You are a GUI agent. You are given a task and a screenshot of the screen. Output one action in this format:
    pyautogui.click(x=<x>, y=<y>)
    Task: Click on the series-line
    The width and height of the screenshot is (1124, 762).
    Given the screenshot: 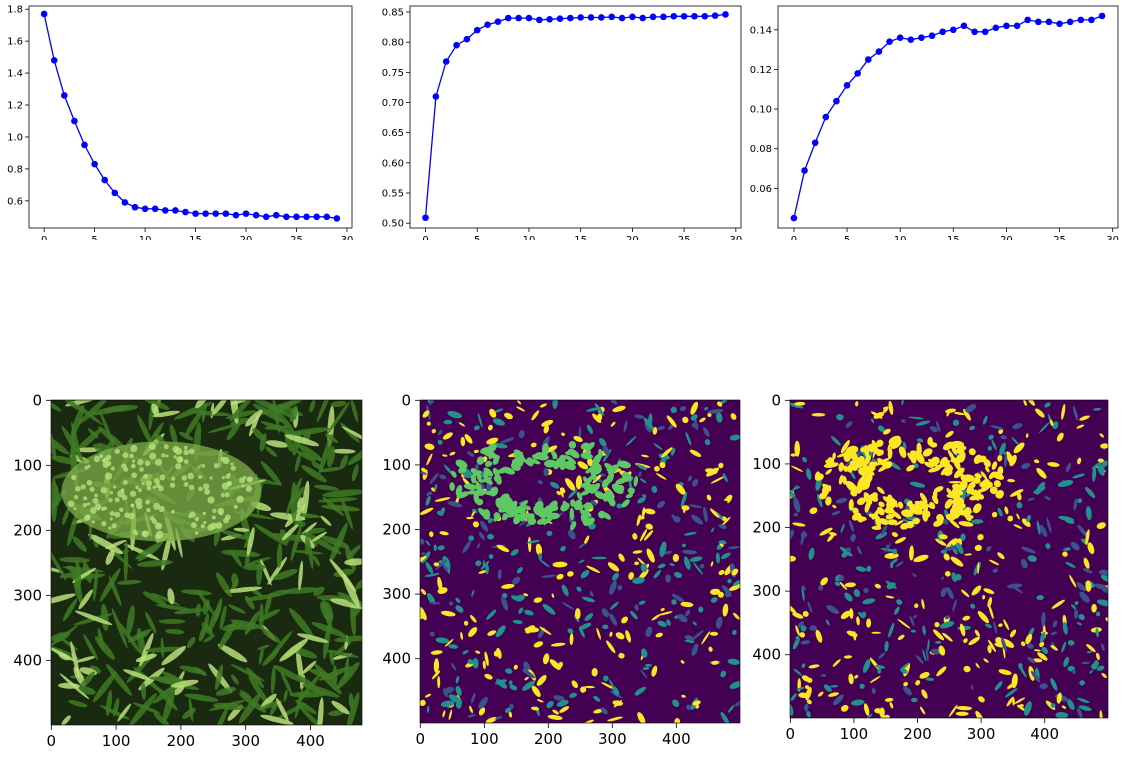 What is the action you would take?
    pyautogui.click(x=575, y=115)
    